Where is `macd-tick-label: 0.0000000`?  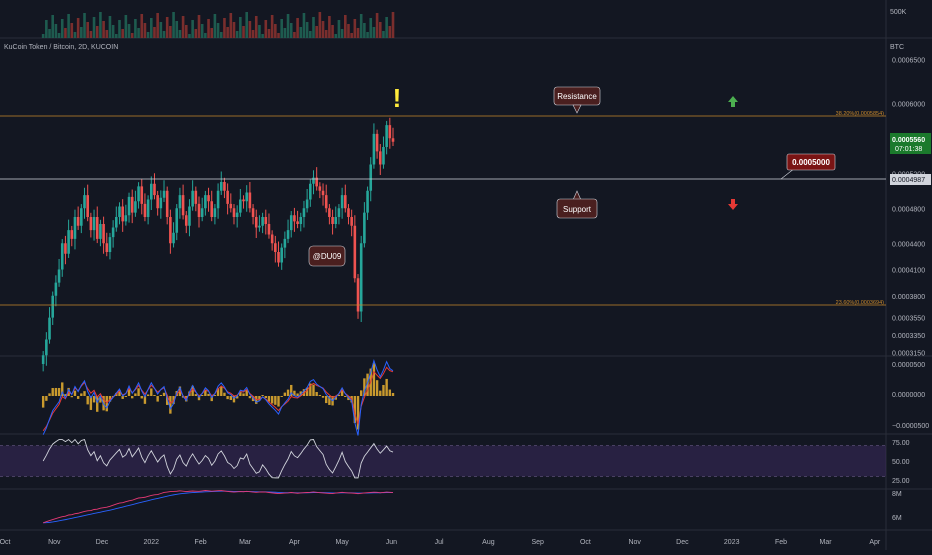 macd-tick-label: 0.0000000 is located at coordinates (908, 395).